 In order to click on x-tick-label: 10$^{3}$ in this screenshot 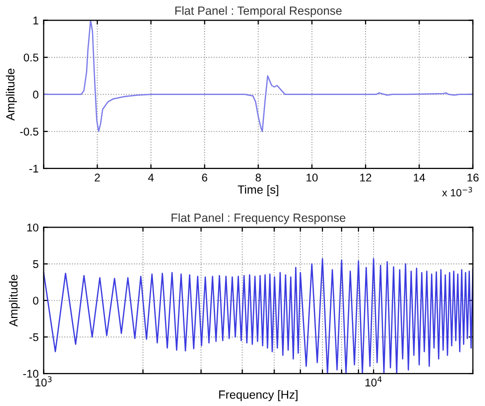, I will do `click(44, 381)`.